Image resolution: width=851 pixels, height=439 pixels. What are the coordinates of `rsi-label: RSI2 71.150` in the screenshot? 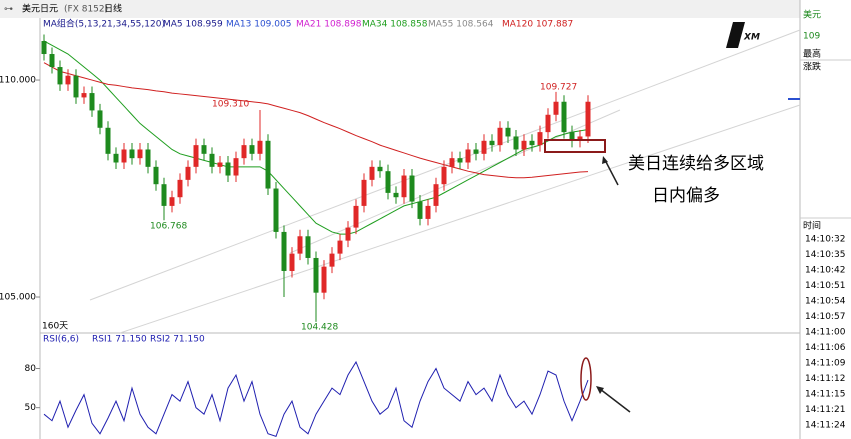 It's located at (177, 340).